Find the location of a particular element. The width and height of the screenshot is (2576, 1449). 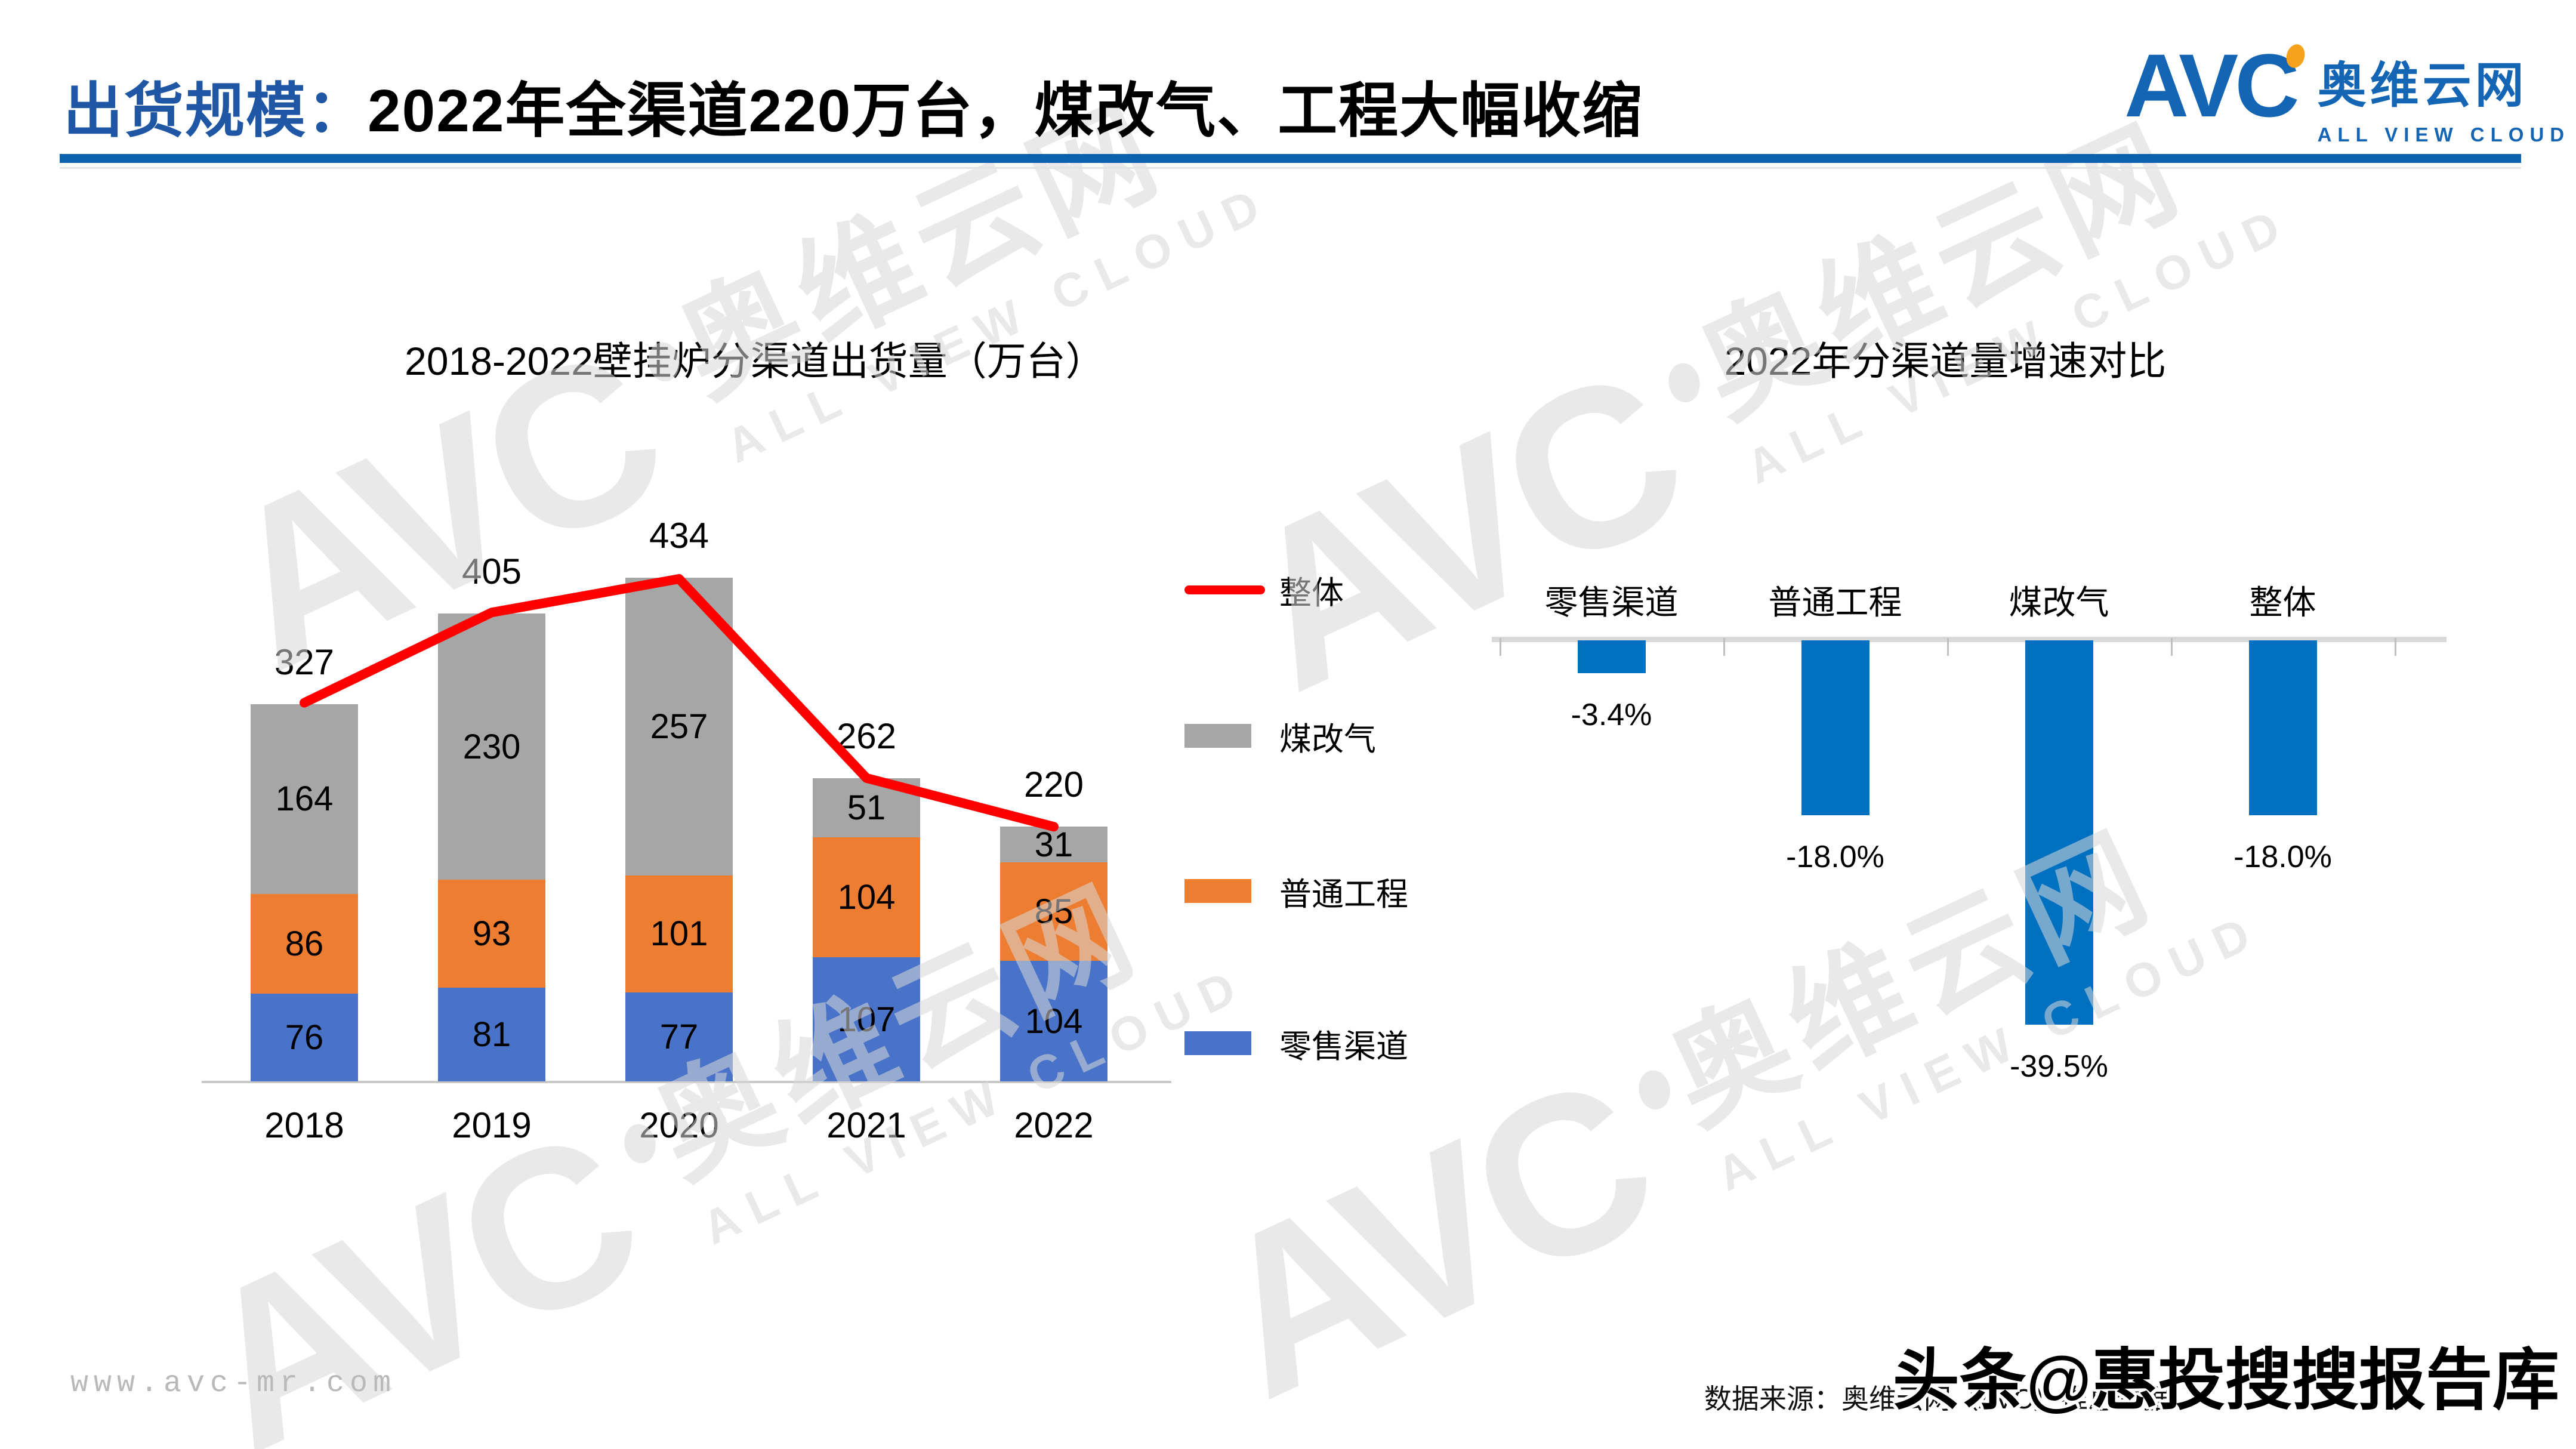

shipment-x-axis is located at coordinates (686, 1082).